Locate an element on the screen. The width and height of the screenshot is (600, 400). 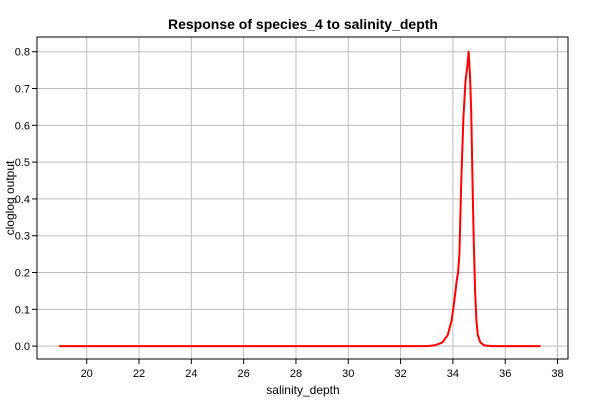
y-tick-label: 0.2 is located at coordinates (22, 274).